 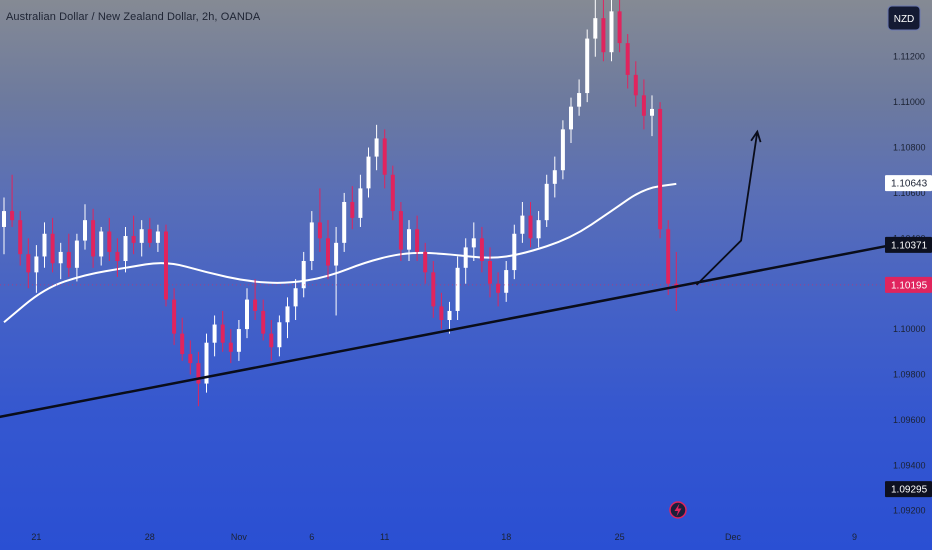 I want to click on price-badge-label: 1.10195, so click(x=909, y=285).